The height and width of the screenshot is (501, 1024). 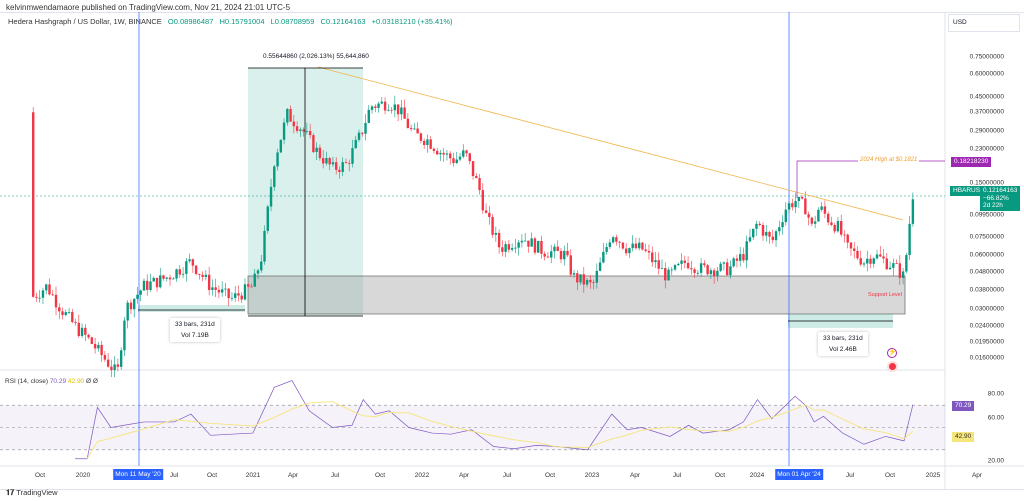 What do you see at coordinates (984, 23) in the screenshot?
I see `currency-label: USD` at bounding box center [984, 23].